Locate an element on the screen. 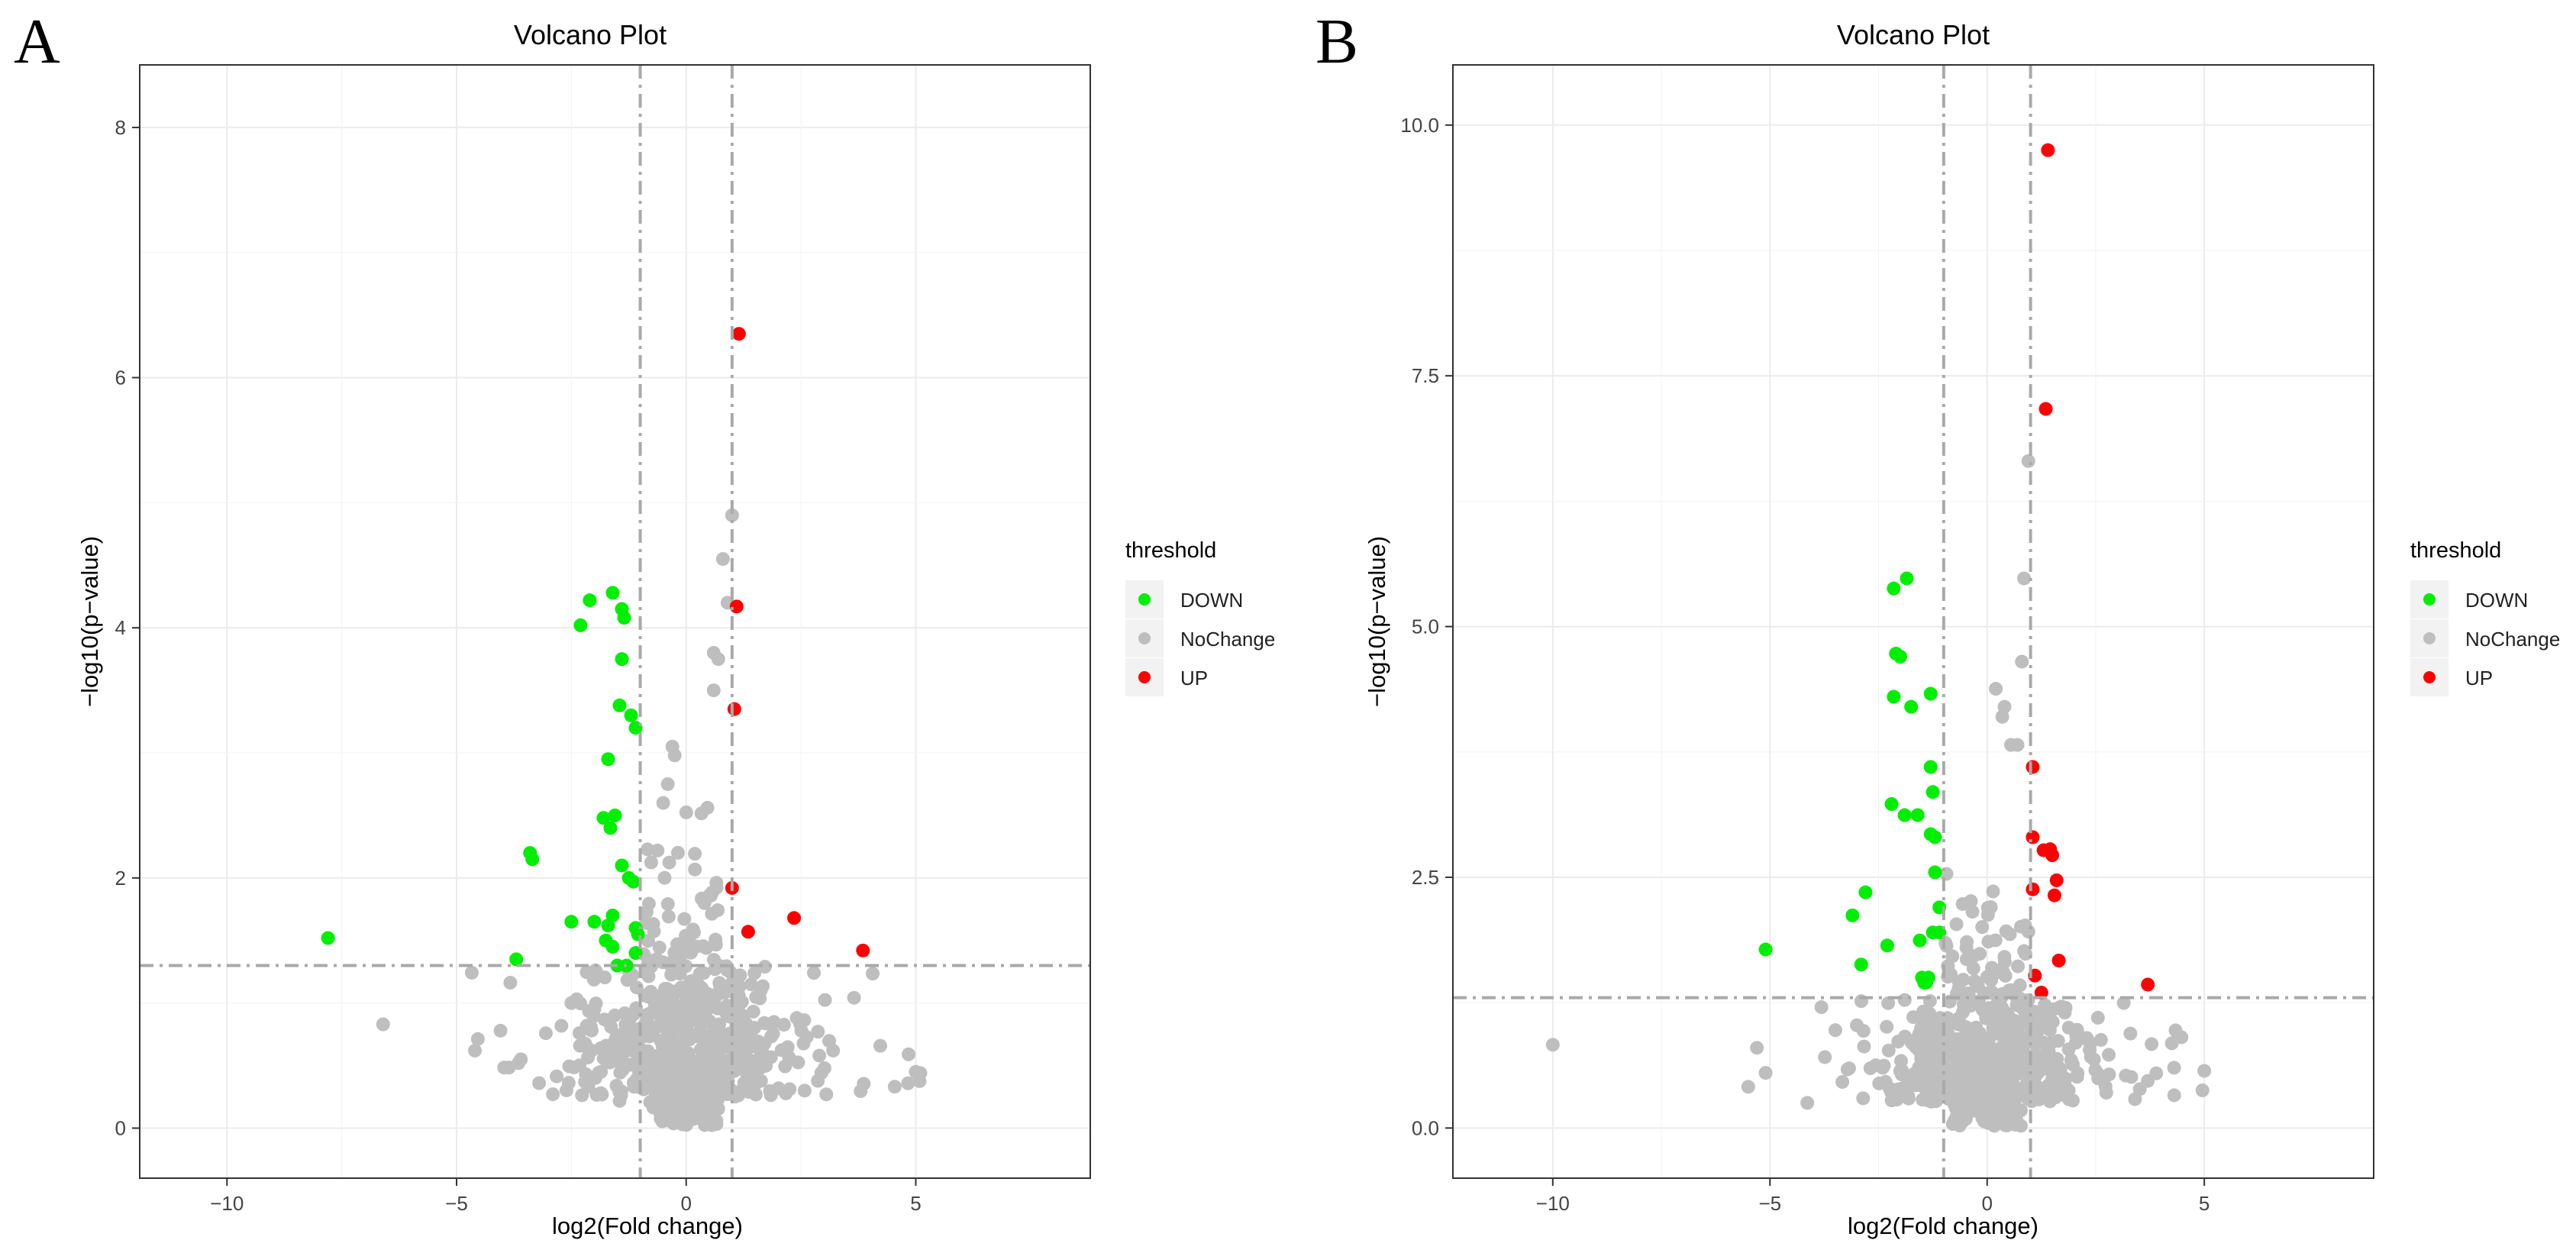 The image size is (2576, 1253). legend-swatch-nochange is located at coordinates (2429, 638).